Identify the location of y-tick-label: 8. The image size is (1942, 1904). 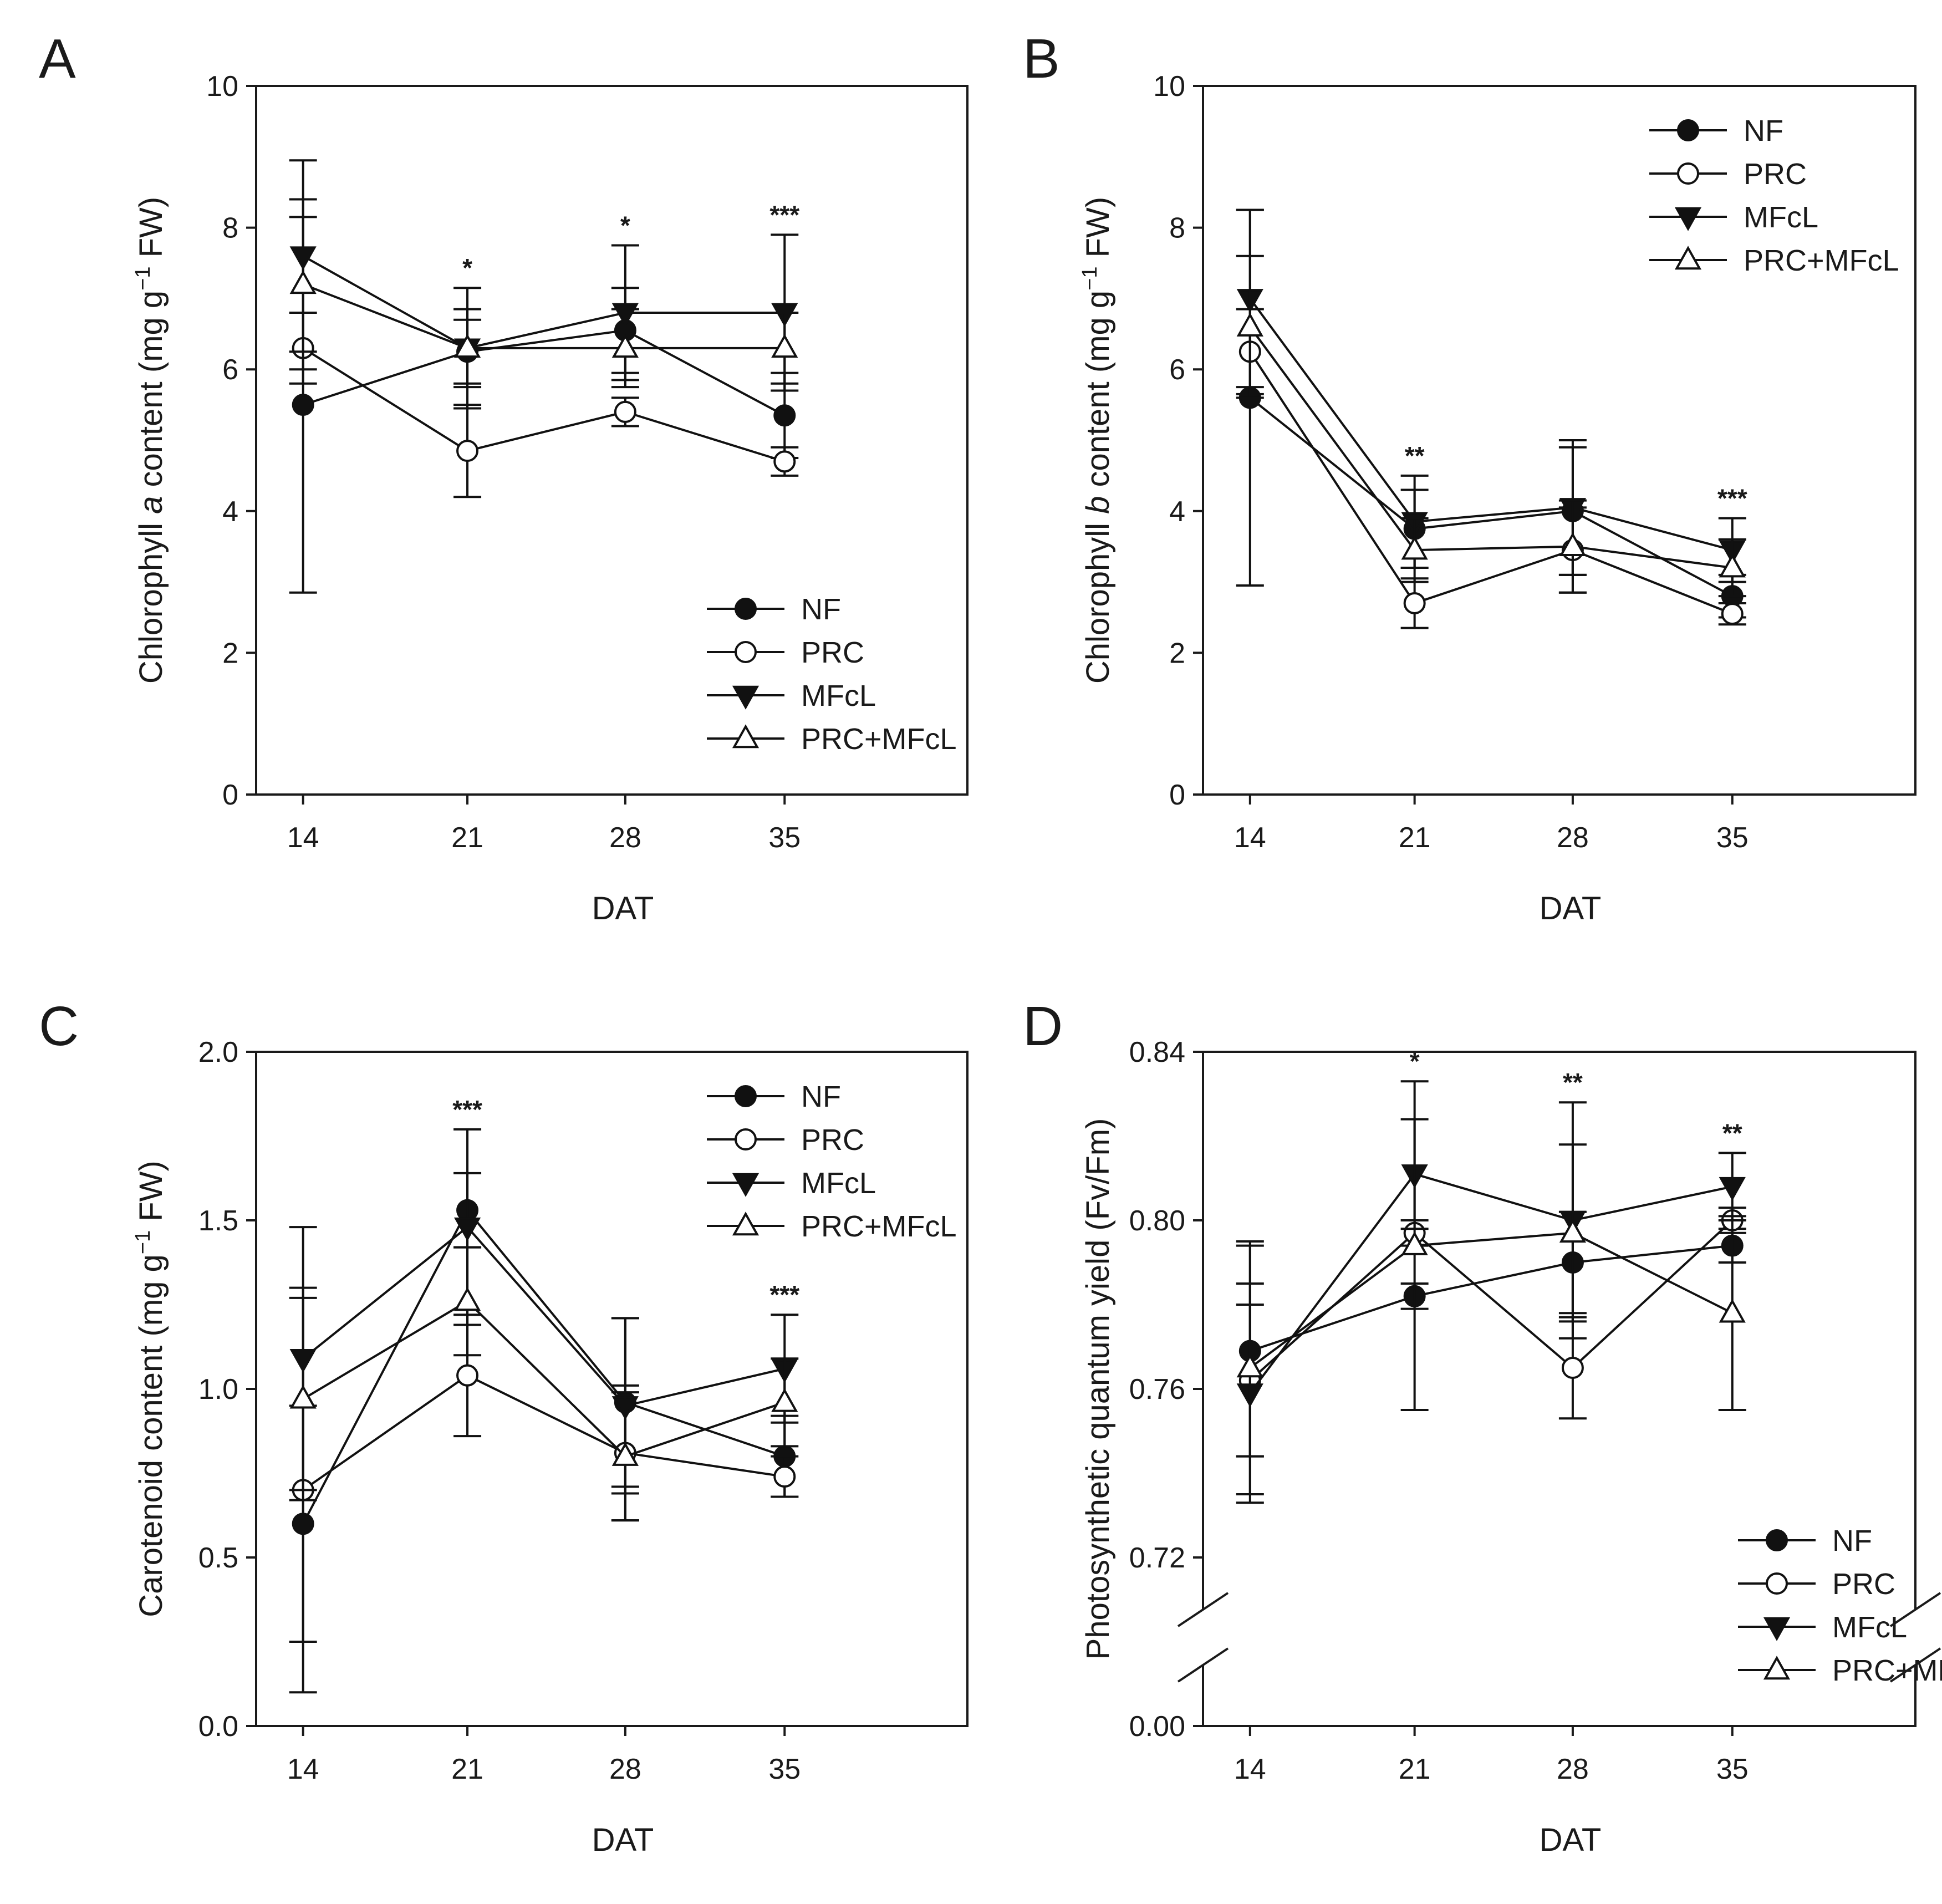
(1177, 229).